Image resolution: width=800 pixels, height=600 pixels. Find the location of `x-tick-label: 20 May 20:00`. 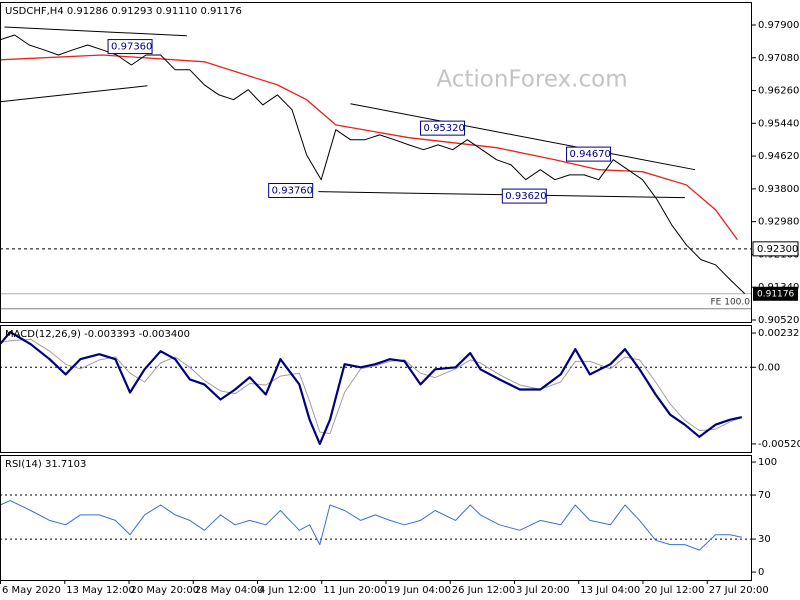

x-tick-label: 20 May 20:00 is located at coordinates (164, 590).